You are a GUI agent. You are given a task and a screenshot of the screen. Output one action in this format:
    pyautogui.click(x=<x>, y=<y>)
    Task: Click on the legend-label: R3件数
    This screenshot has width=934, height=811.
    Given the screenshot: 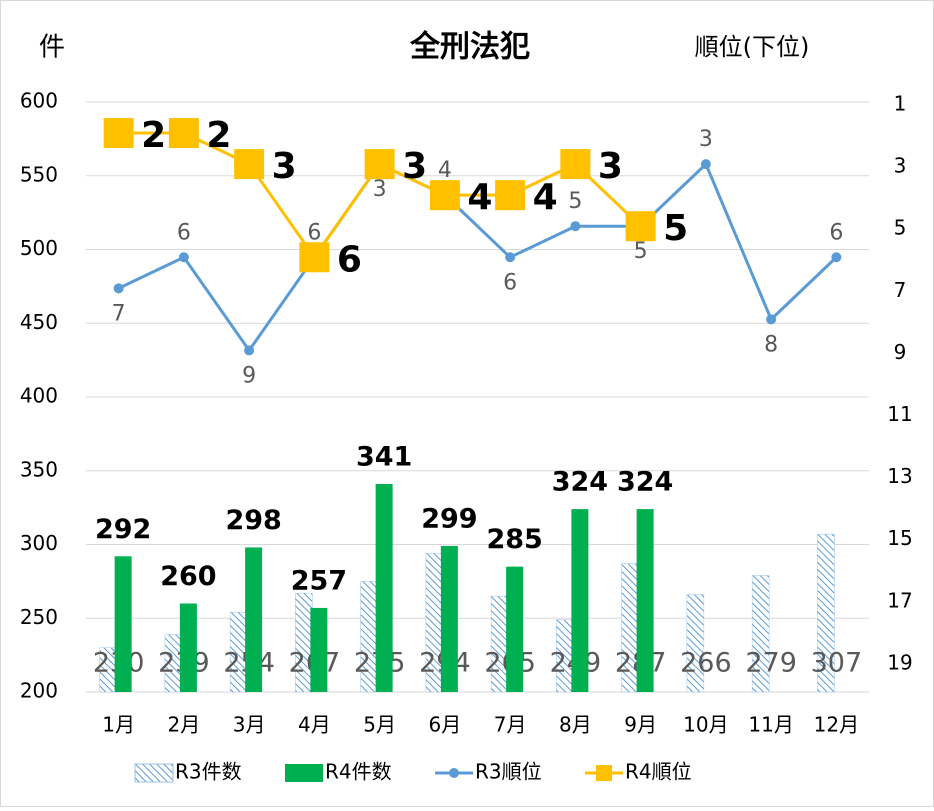 What is the action you would take?
    pyautogui.click(x=208, y=772)
    